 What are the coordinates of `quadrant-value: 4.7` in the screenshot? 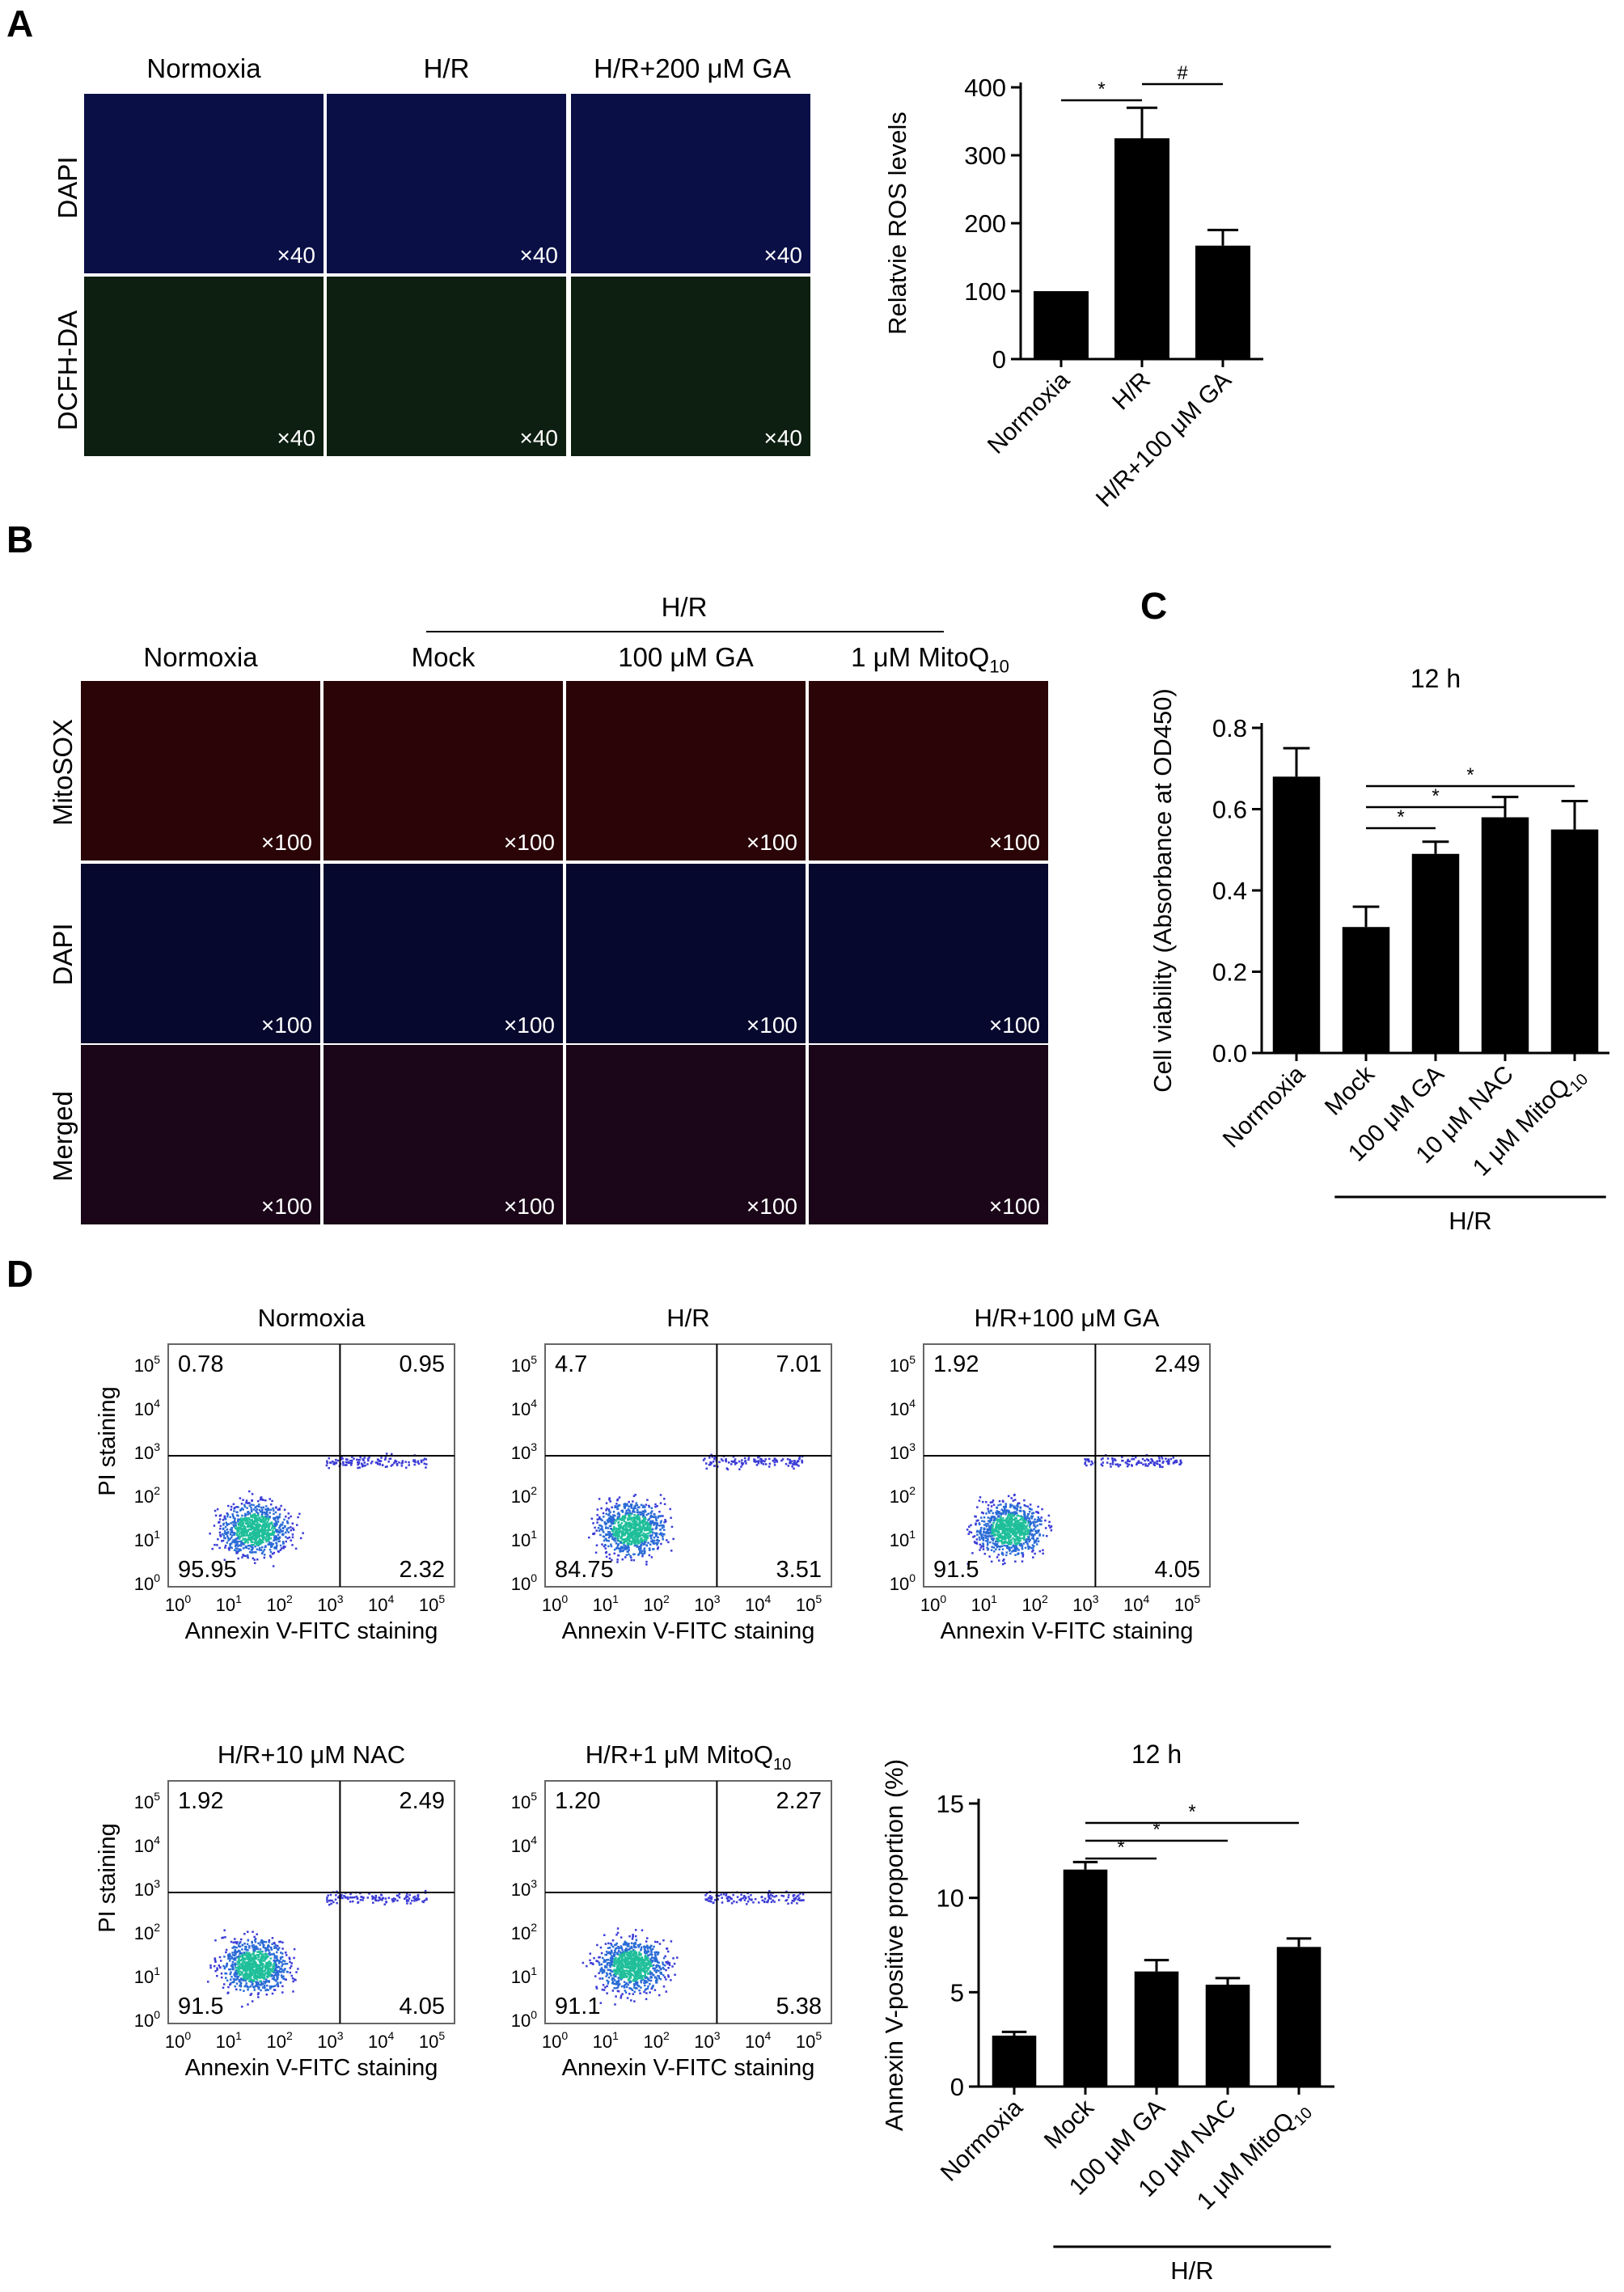 It's located at (571, 1364).